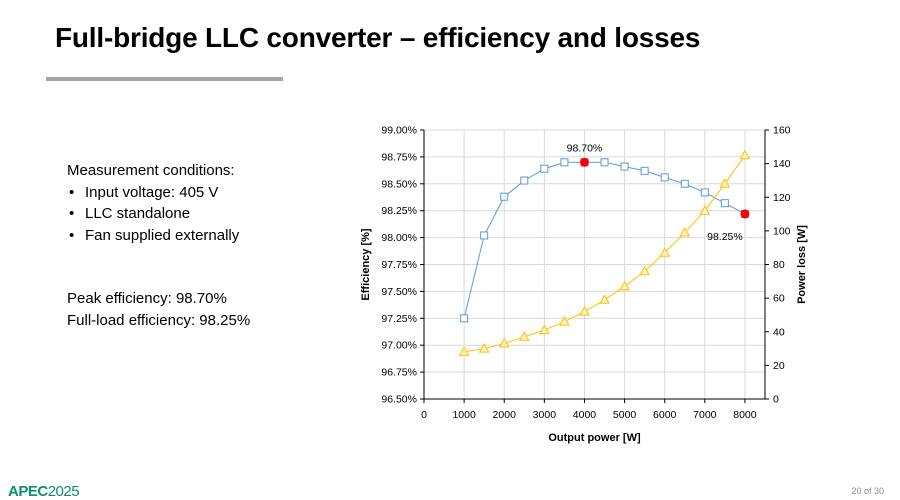  Describe the element at coordinates (665, 415) in the screenshot. I see `x-tick-label: 6000` at that location.